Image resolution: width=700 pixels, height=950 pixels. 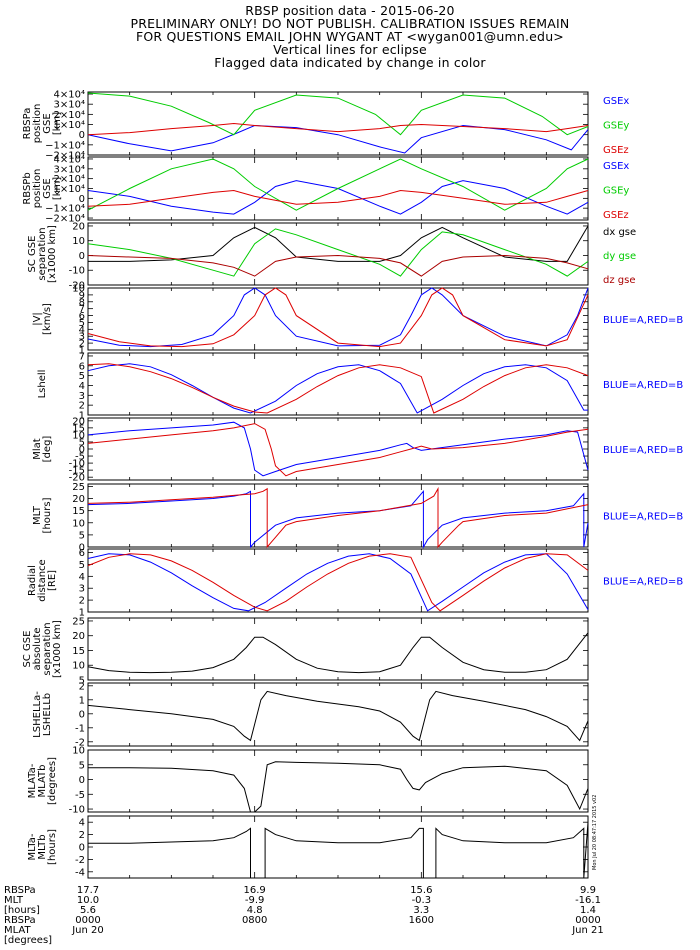 What do you see at coordinates (88, 910) in the screenshot?
I see `footer-value: 5.6` at bounding box center [88, 910].